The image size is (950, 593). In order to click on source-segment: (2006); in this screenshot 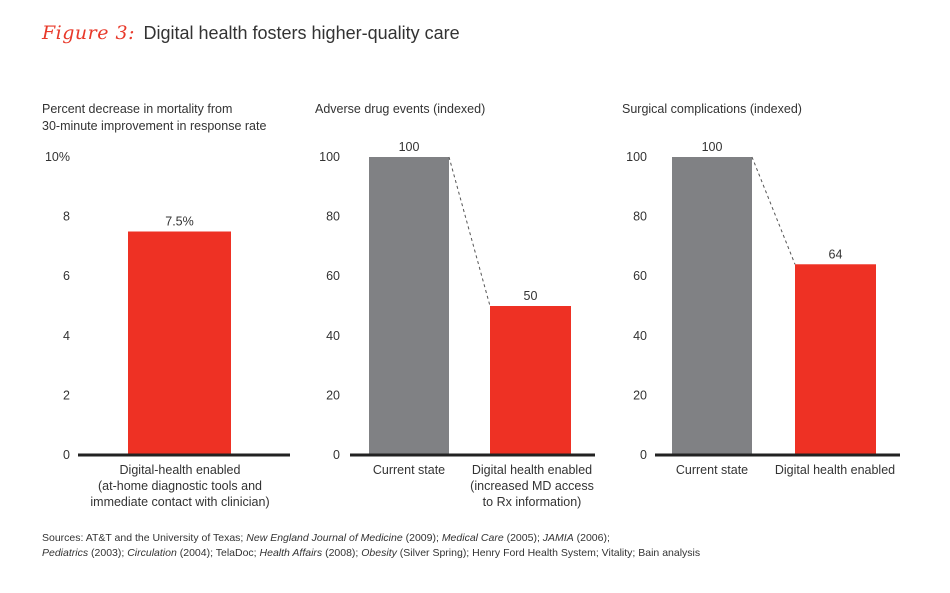, I will do `click(591, 538)`.